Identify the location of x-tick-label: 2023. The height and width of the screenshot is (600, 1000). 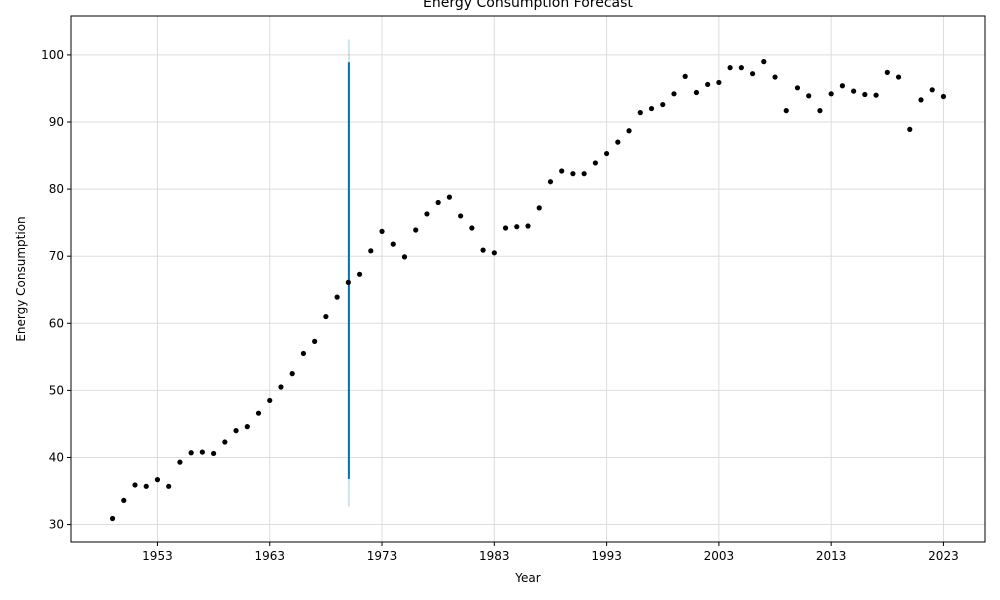
(943, 556).